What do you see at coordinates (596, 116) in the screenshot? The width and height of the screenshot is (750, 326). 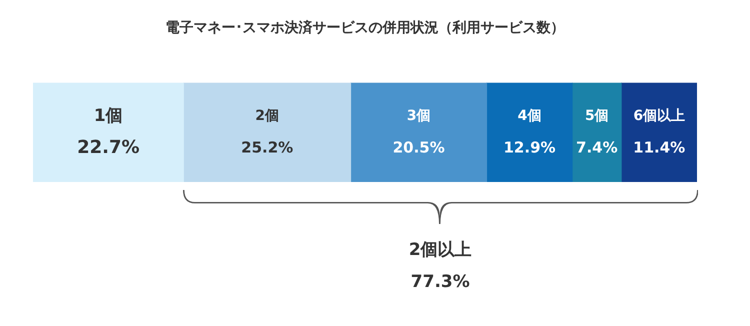 I see `series-label: 5個` at bounding box center [596, 116].